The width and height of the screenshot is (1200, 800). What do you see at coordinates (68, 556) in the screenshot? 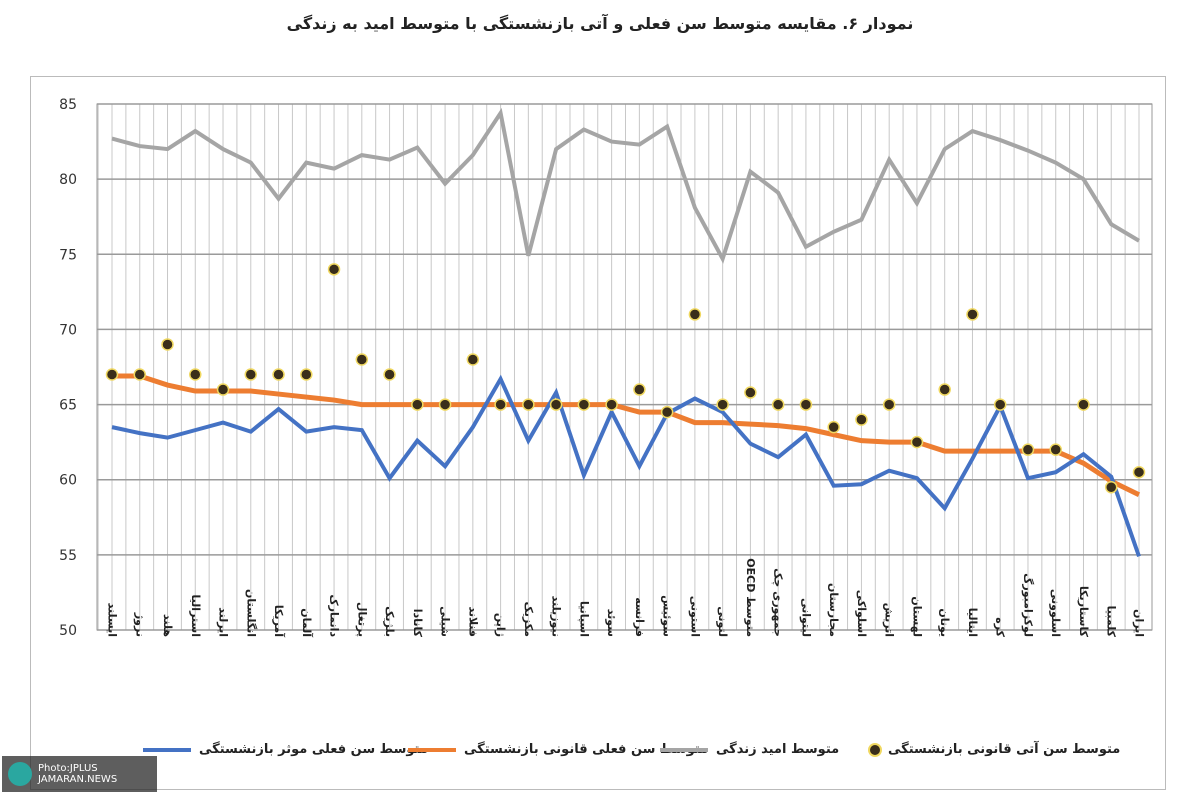
I see `y-tick-label: 55` at bounding box center [68, 556].